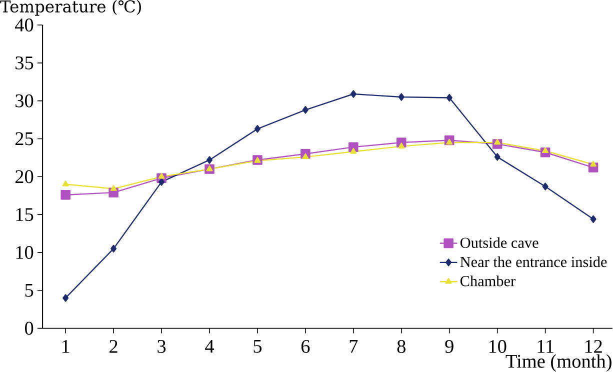 The image size is (613, 372). I want to click on x-tick-label: 5, so click(258, 346).